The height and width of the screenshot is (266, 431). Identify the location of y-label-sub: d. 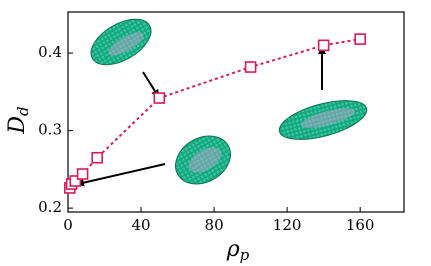
(23, 111).